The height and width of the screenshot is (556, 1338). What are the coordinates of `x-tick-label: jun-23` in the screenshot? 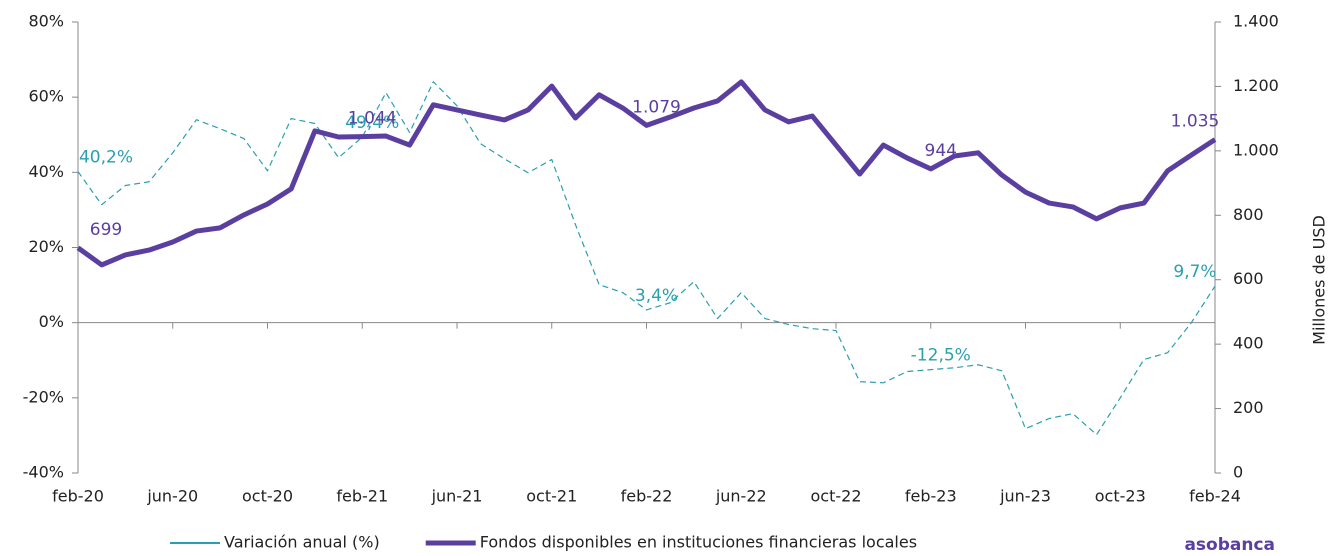 It's located at (1025, 496).